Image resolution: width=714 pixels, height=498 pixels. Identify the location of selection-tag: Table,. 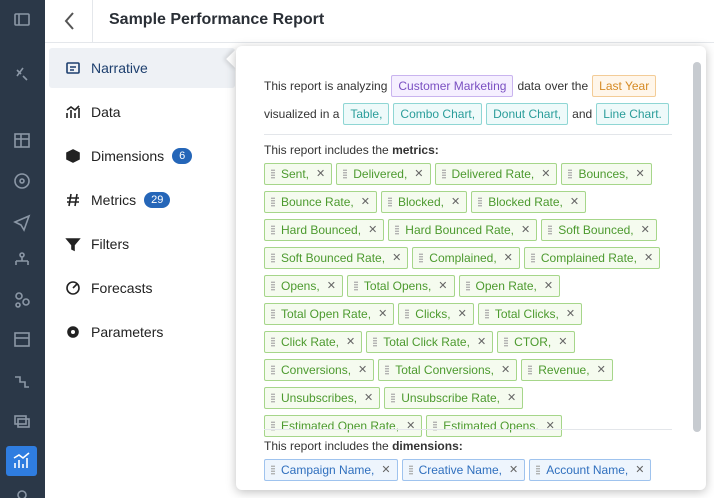
(366, 114).